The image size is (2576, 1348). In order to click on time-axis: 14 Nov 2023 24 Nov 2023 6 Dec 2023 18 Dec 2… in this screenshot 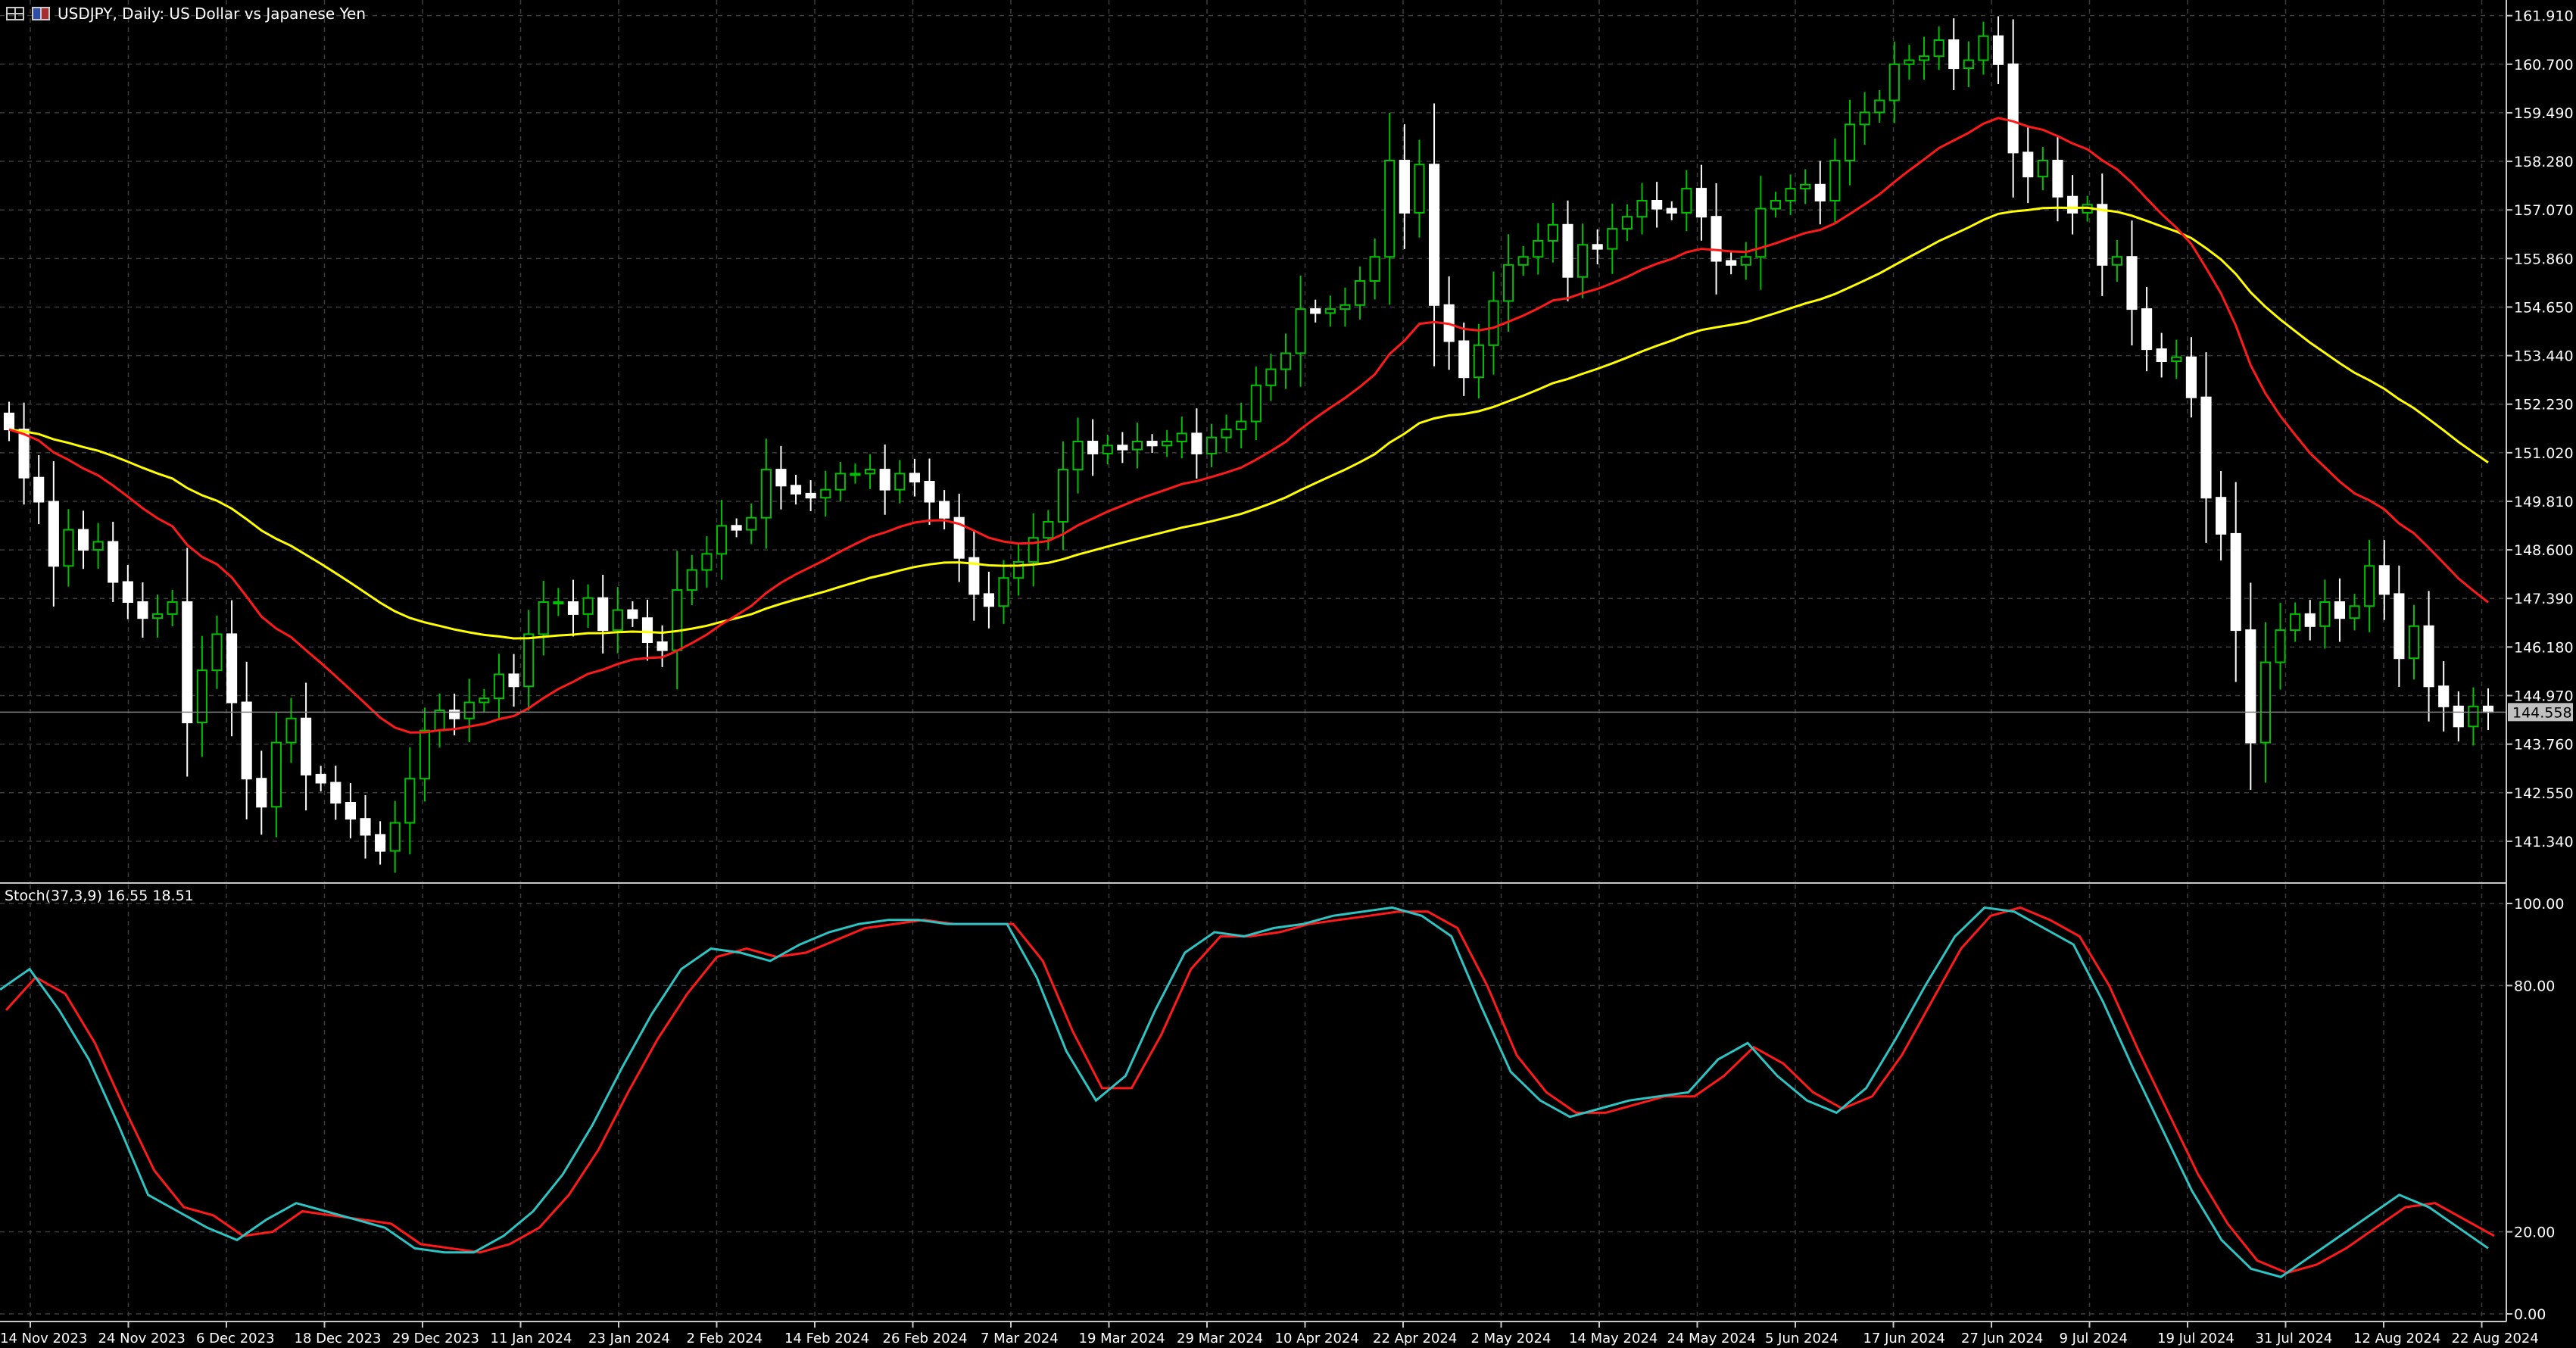, I will do `click(1269, 1333)`.